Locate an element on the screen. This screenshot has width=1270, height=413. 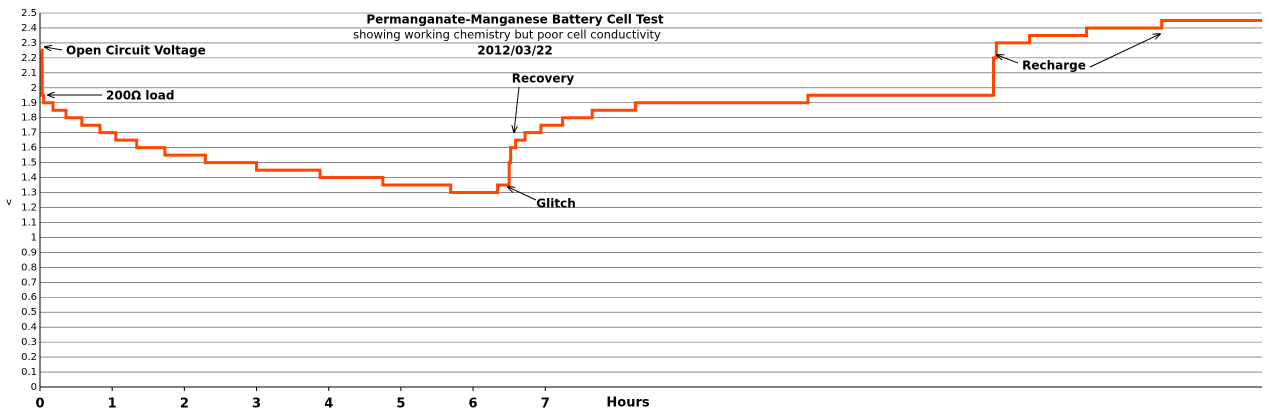
y-tick-label: 0.8 is located at coordinates (29, 267).